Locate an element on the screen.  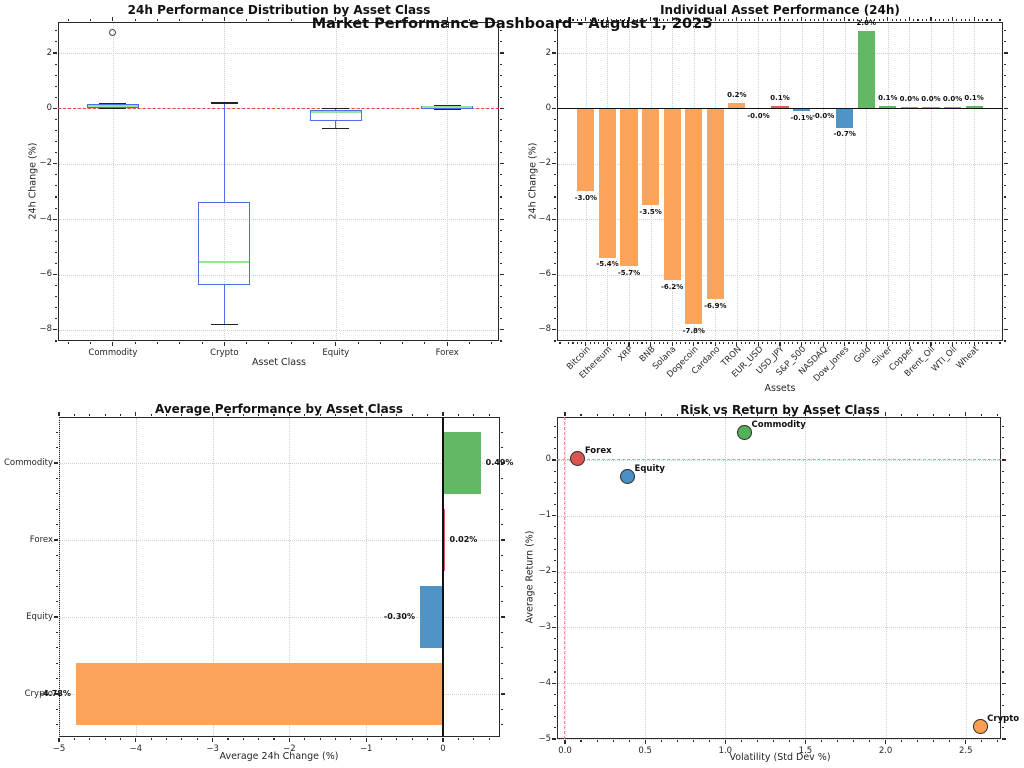
y-tick-label: −2 is located at coordinates (544, 571).